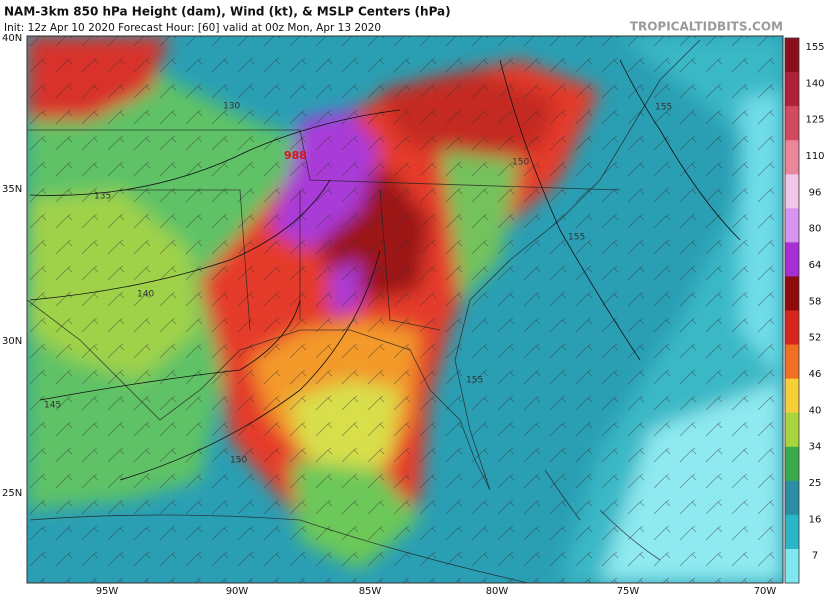  Describe the element at coordinates (370, 591) in the screenshot. I see `longitude-label: 85W` at that location.